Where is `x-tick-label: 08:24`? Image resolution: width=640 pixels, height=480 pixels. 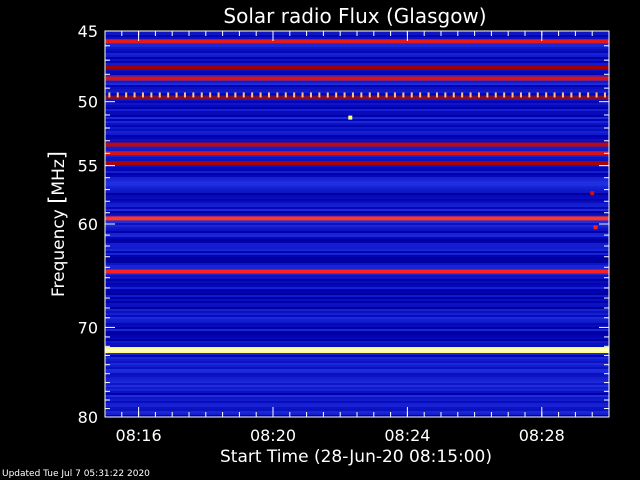
x-tick-label: 08:24 is located at coordinates (407, 435).